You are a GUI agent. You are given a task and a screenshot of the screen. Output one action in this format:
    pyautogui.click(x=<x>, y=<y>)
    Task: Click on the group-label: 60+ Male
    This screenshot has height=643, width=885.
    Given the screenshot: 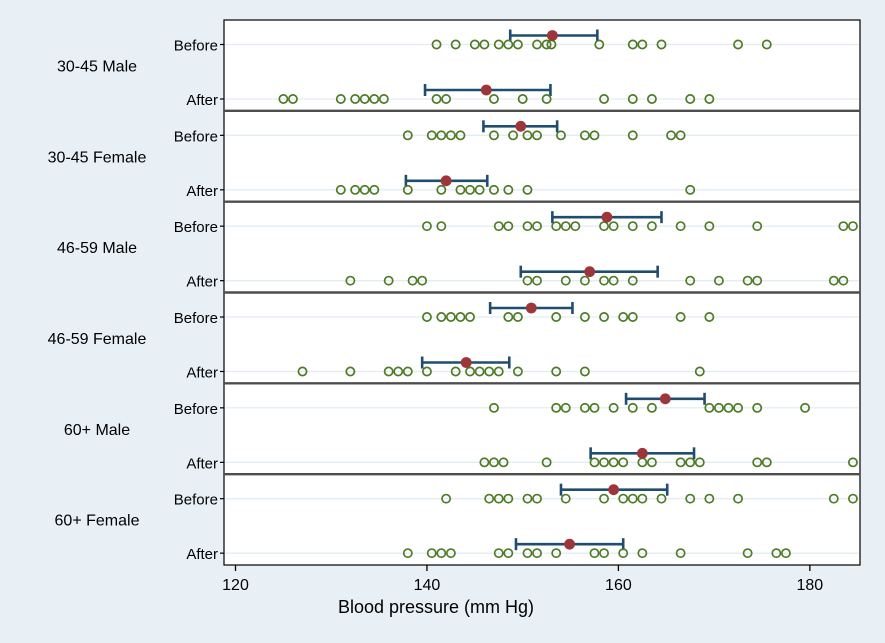 What is the action you would take?
    pyautogui.click(x=97, y=430)
    